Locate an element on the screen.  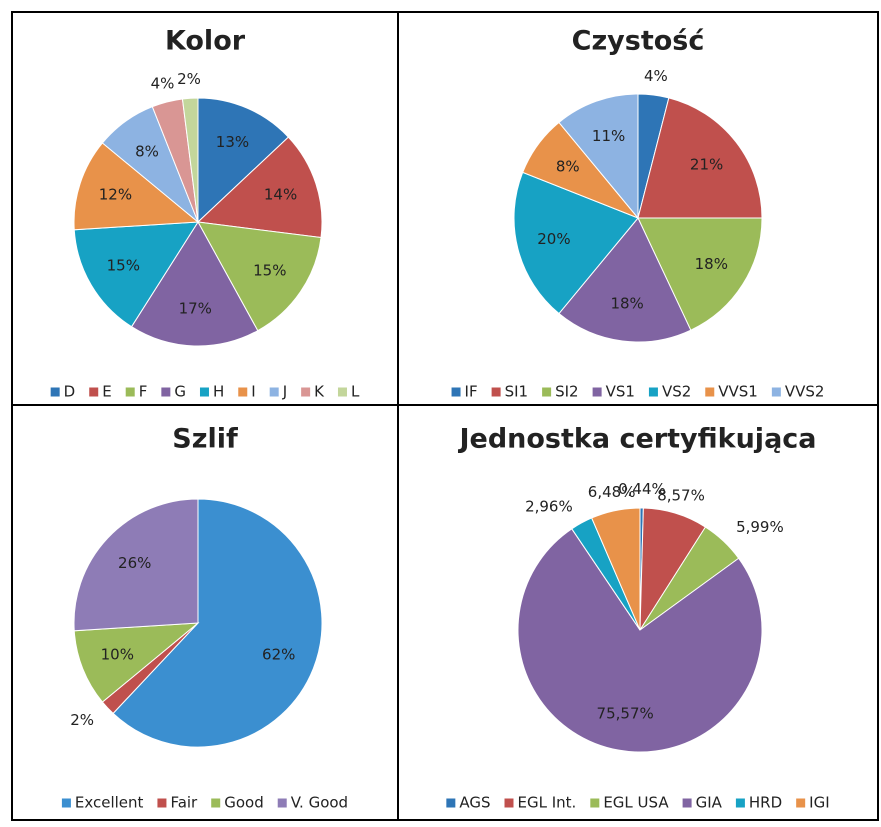
legend-label: H is located at coordinates (218, 392).